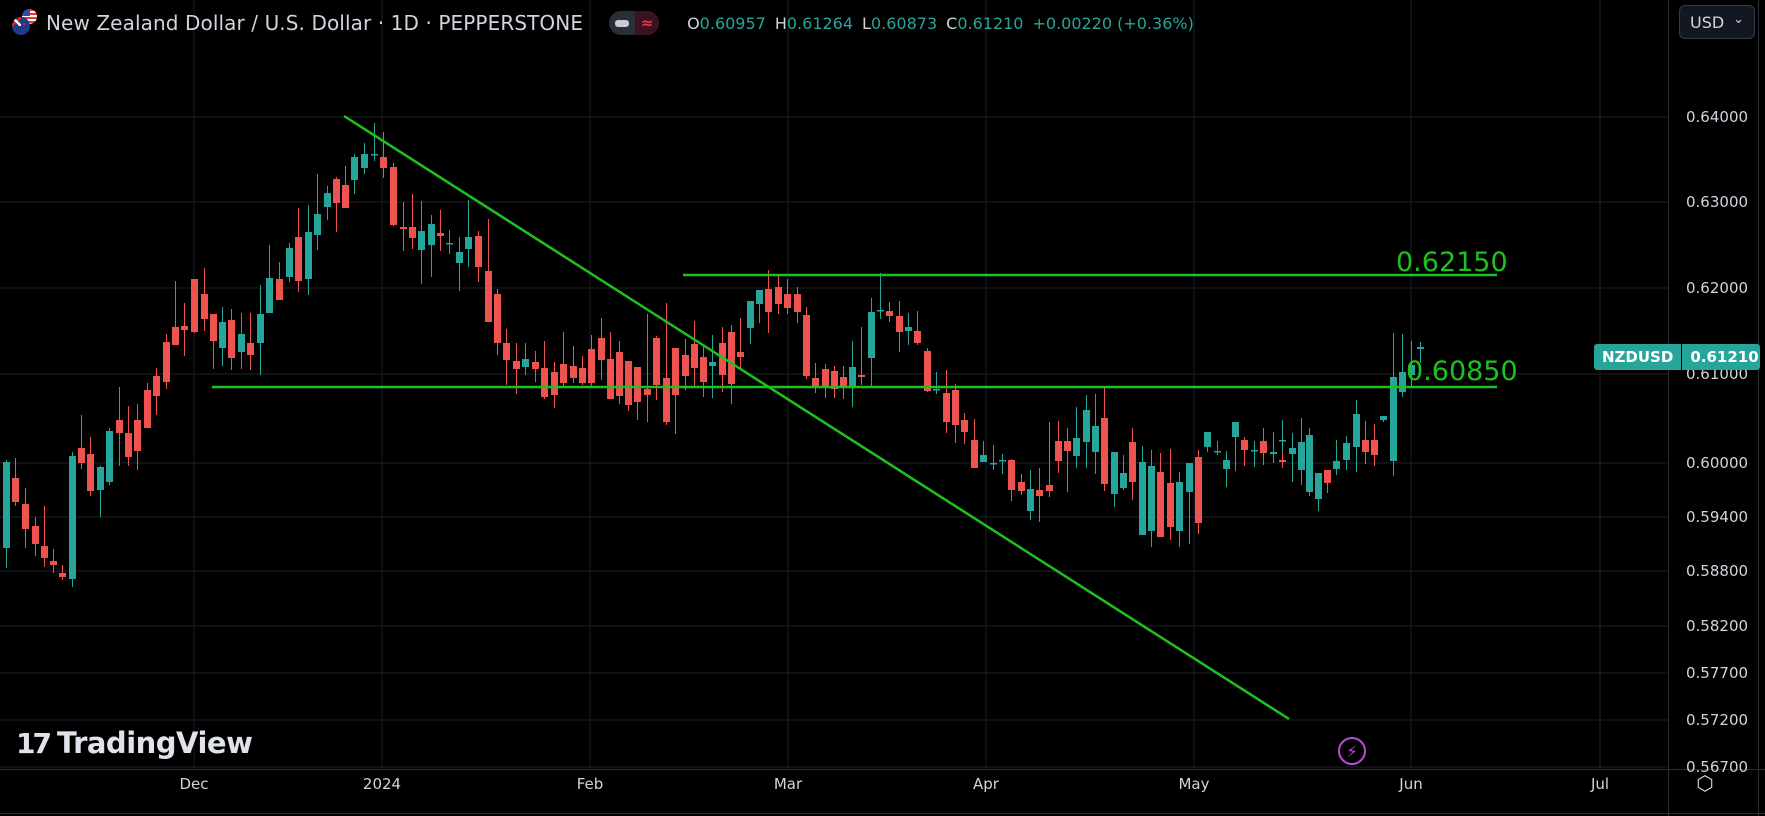 The width and height of the screenshot is (1765, 816). What do you see at coordinates (1717, 673) in the screenshot?
I see `price-tick-label: 0.57700` at bounding box center [1717, 673].